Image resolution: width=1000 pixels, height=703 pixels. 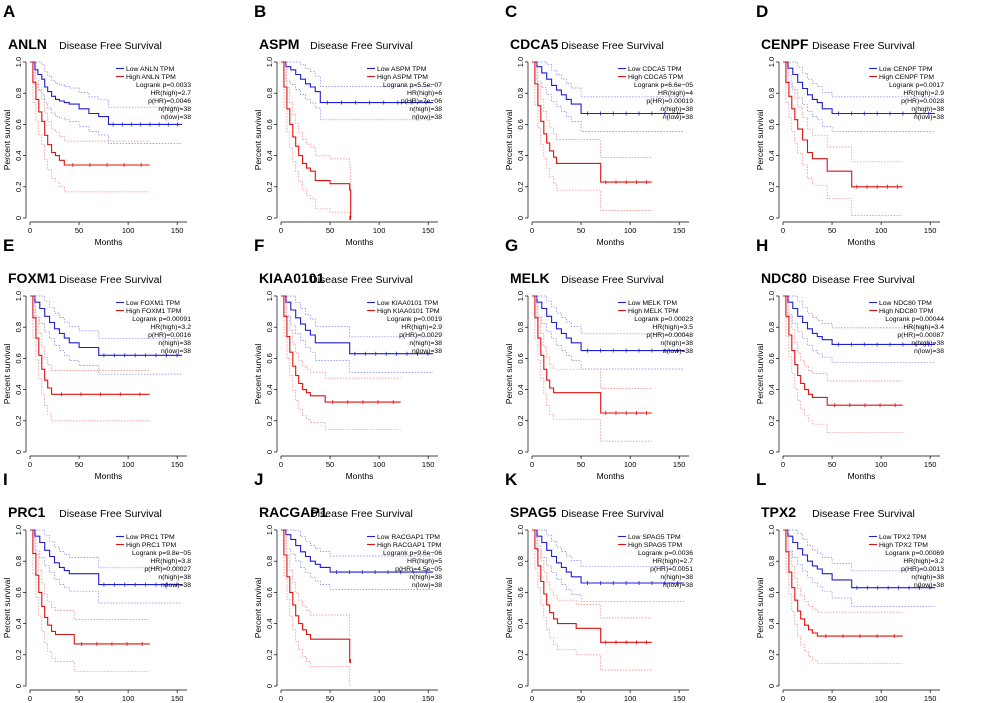 What do you see at coordinates (412, 553) in the screenshot?
I see `stat-line: Logrank p=9.6e−06` at bounding box center [412, 553].